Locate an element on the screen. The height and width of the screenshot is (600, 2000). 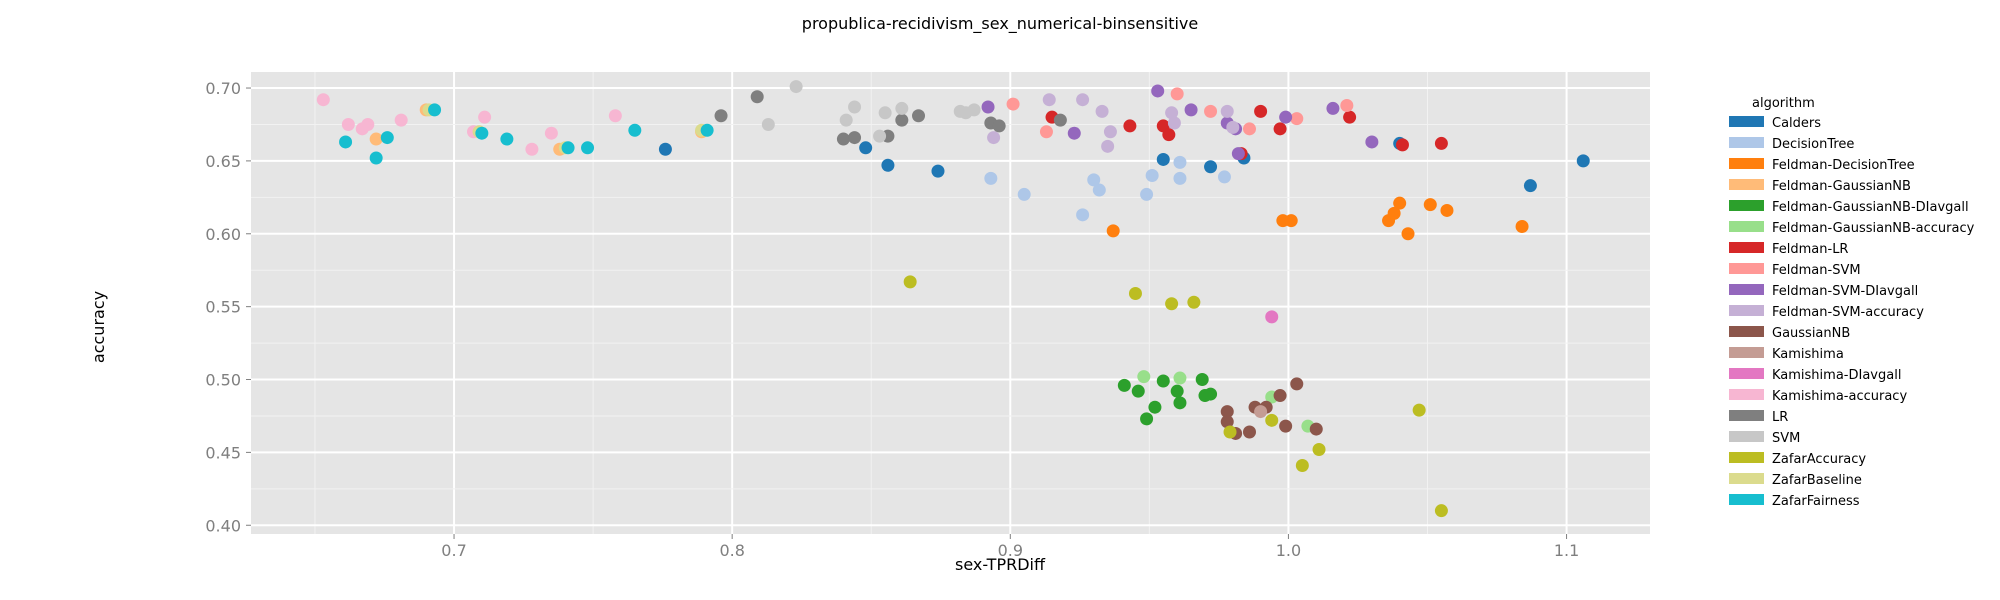
y-axis-title: accuracy is located at coordinates (98, 327).